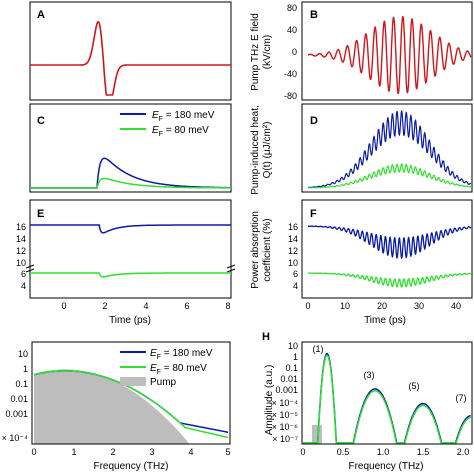 The image size is (474, 474). Describe the element at coordinates (255, 150) in the screenshot. I see `d-ylabel-1: Pump-induced heat,` at that location.